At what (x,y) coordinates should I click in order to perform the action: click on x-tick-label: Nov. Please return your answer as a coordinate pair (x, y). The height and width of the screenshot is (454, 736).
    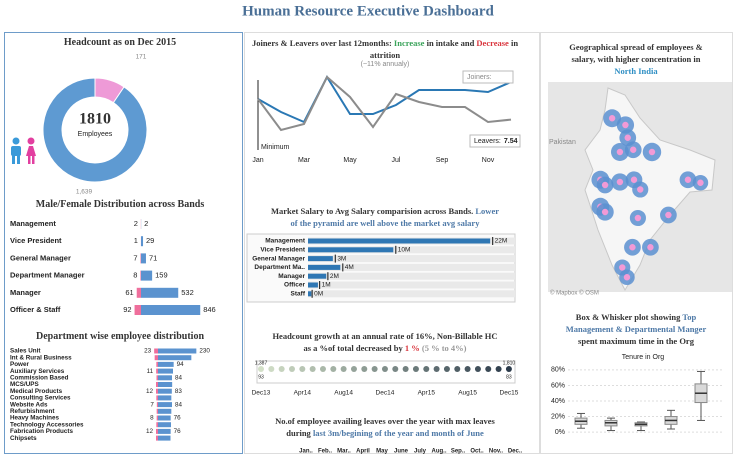
    Looking at the image, I should click on (488, 160).